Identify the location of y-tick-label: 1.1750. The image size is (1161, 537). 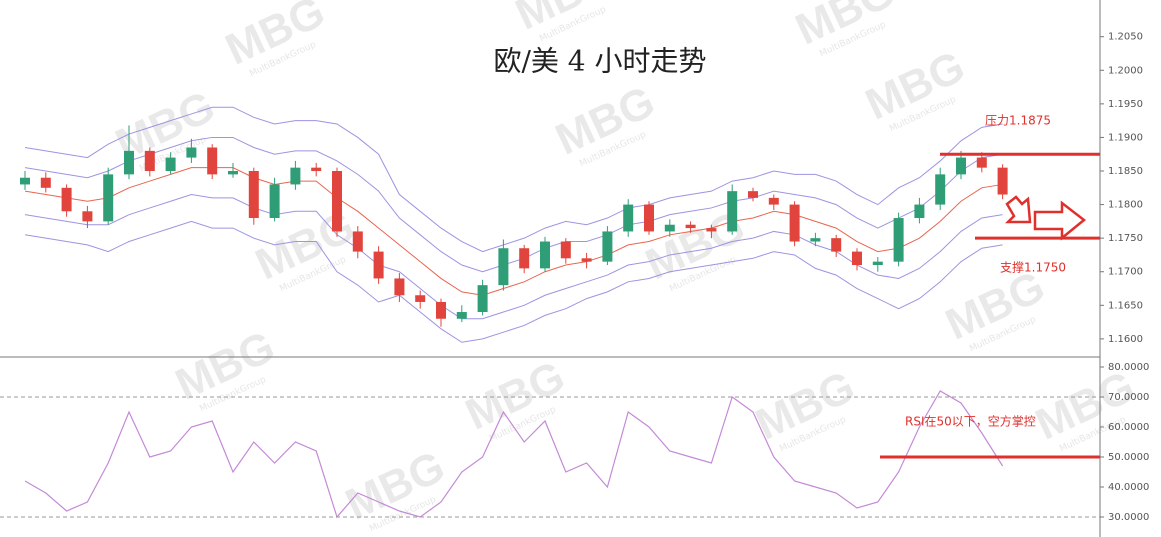
(1125, 238).